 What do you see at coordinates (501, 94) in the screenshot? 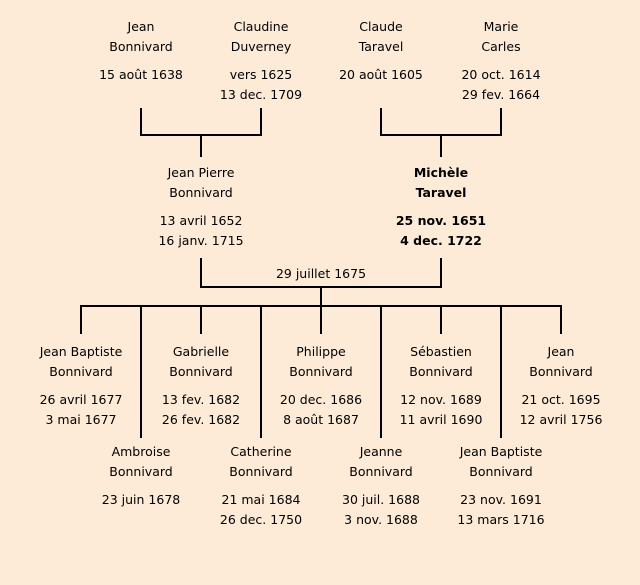
I see `death-date: 29 fev. 1664` at bounding box center [501, 94].